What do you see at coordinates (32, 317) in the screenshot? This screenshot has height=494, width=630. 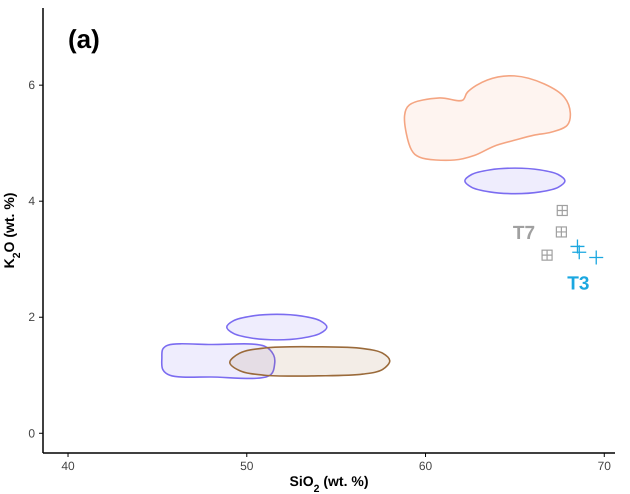 I see `y-tick-label: 2` at bounding box center [32, 317].